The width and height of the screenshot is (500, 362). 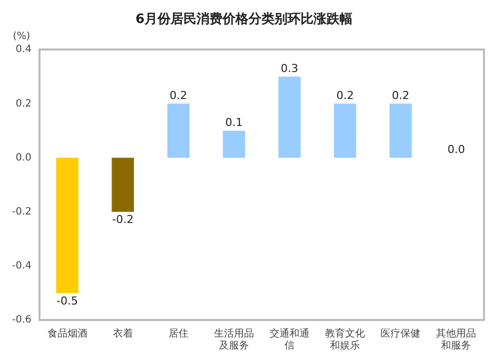 I want to click on x-tick-label: 衣着, so click(x=122, y=334).